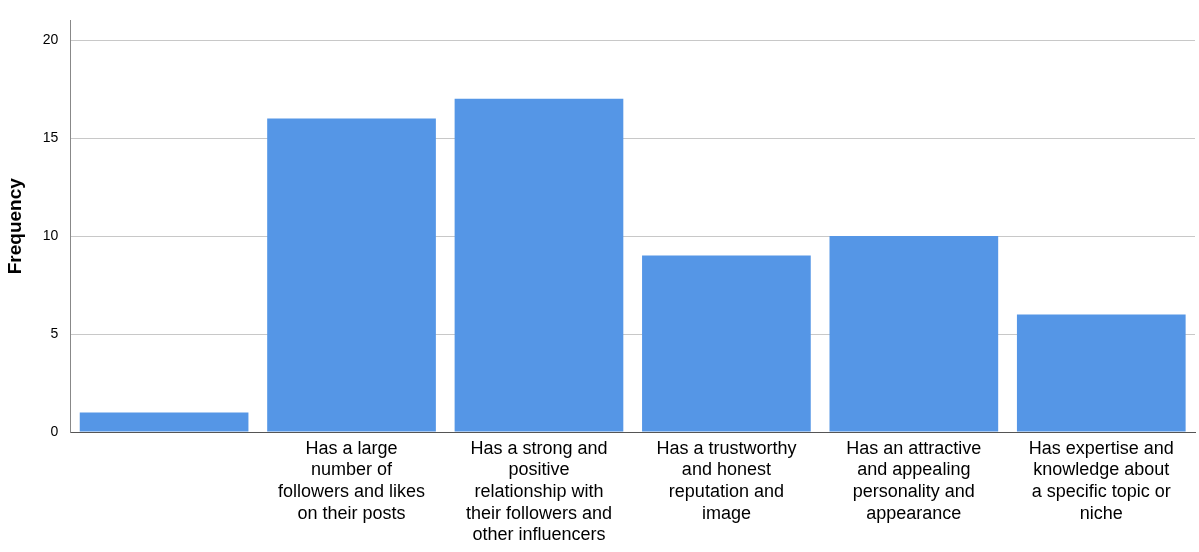  Describe the element at coordinates (54, 332) in the screenshot. I see `y-tick-label: 5` at that location.